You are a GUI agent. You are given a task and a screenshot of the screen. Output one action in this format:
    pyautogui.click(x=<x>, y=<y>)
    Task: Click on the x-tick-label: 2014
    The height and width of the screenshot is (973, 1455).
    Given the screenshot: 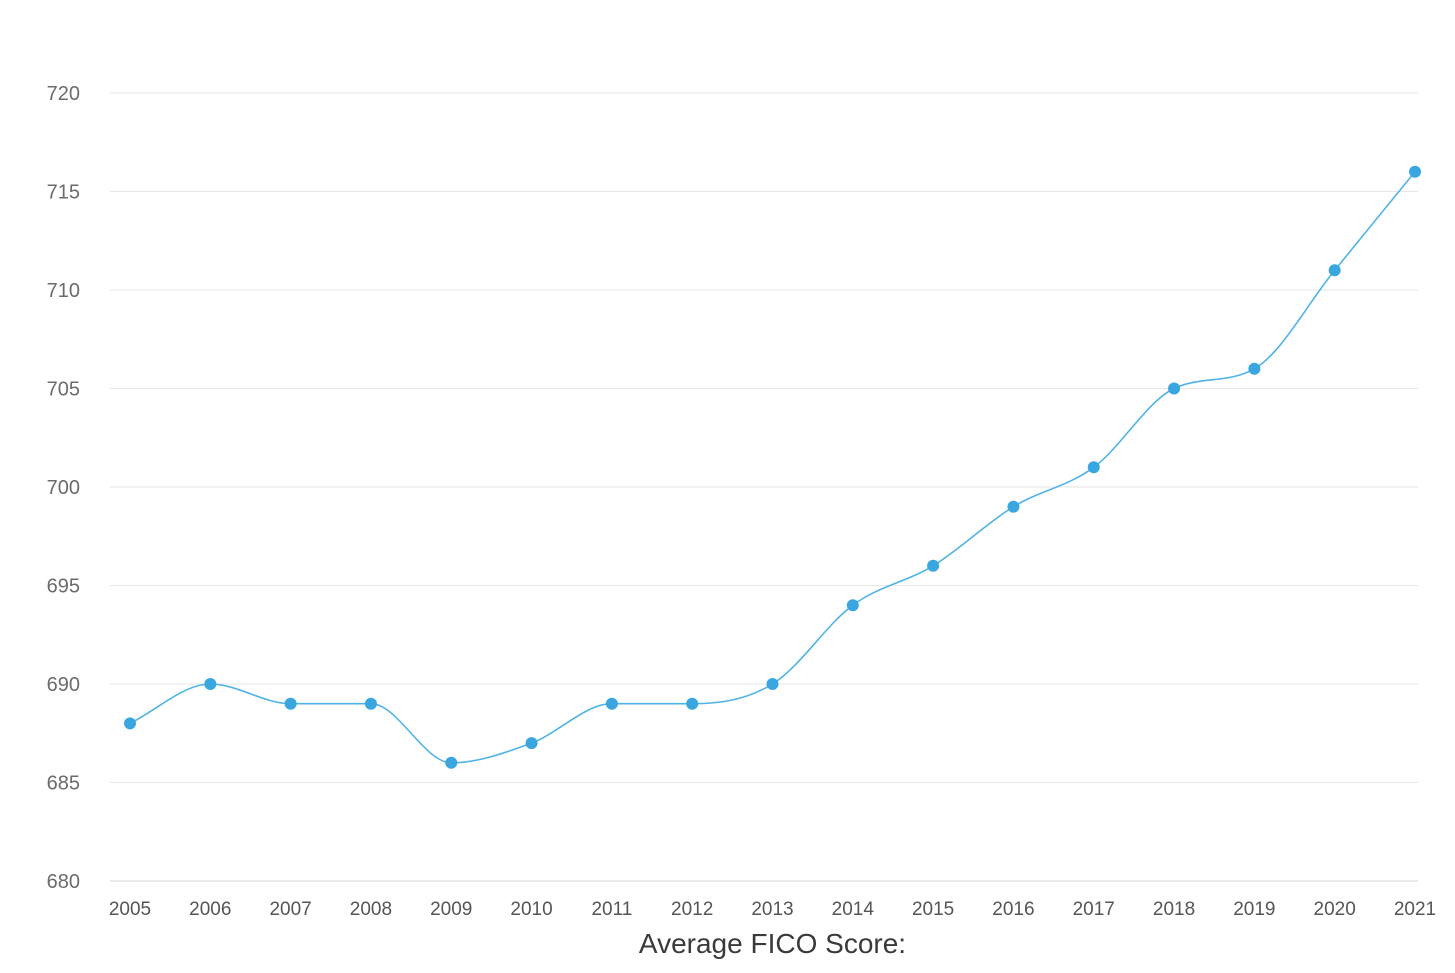 What is the action you would take?
    pyautogui.click(x=853, y=909)
    